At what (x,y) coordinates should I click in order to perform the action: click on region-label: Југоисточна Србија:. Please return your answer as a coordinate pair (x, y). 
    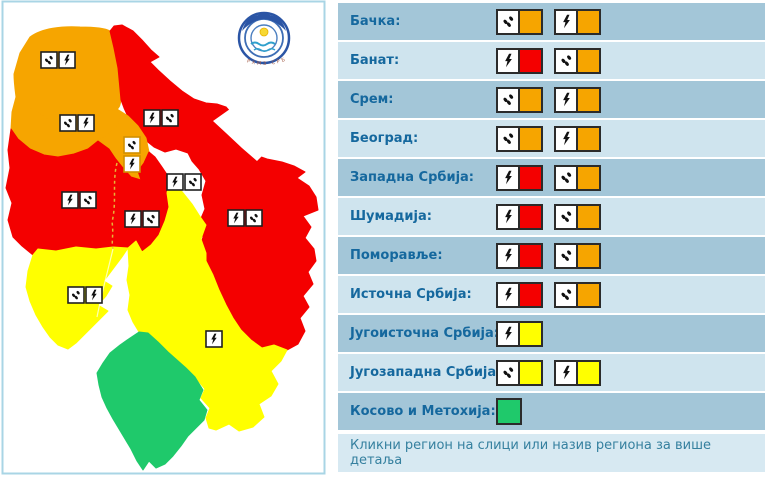
    Looking at the image, I should click on (424, 333).